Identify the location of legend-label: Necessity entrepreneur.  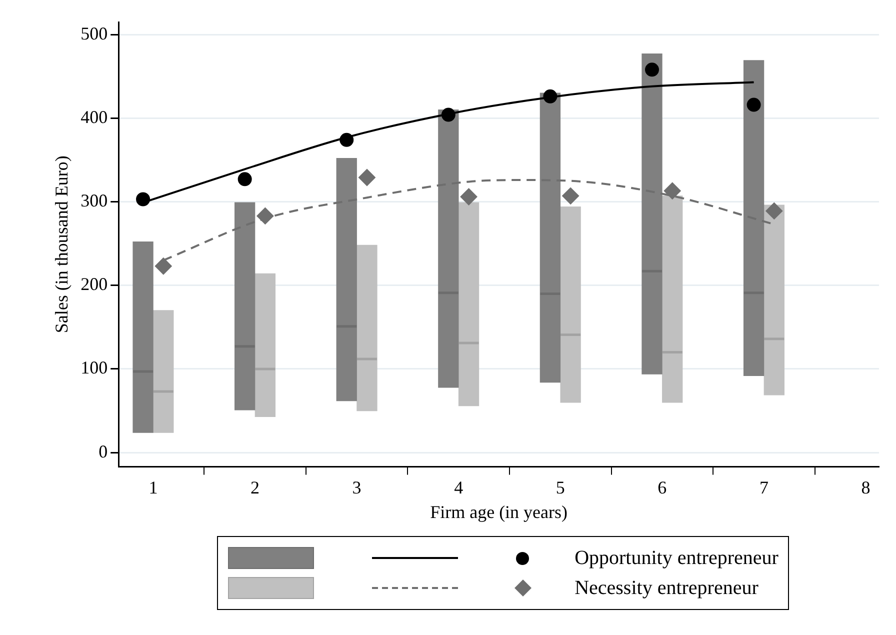
(666, 588).